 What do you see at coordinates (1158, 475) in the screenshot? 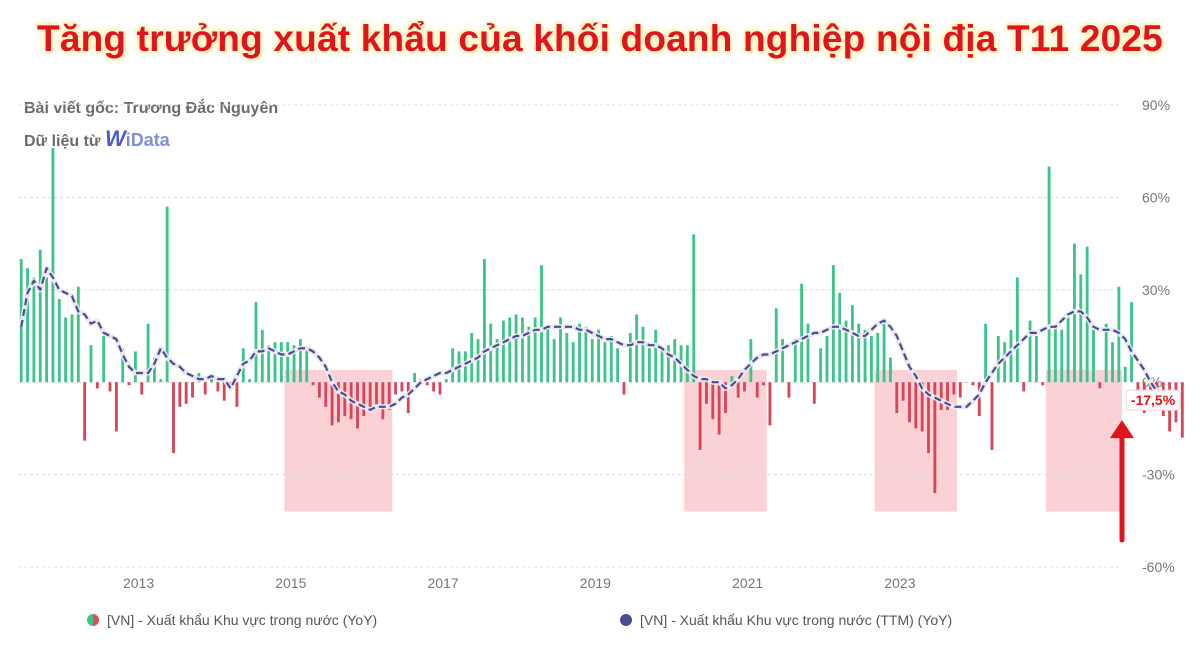
I see `y-tick-label: -30%` at bounding box center [1158, 475].